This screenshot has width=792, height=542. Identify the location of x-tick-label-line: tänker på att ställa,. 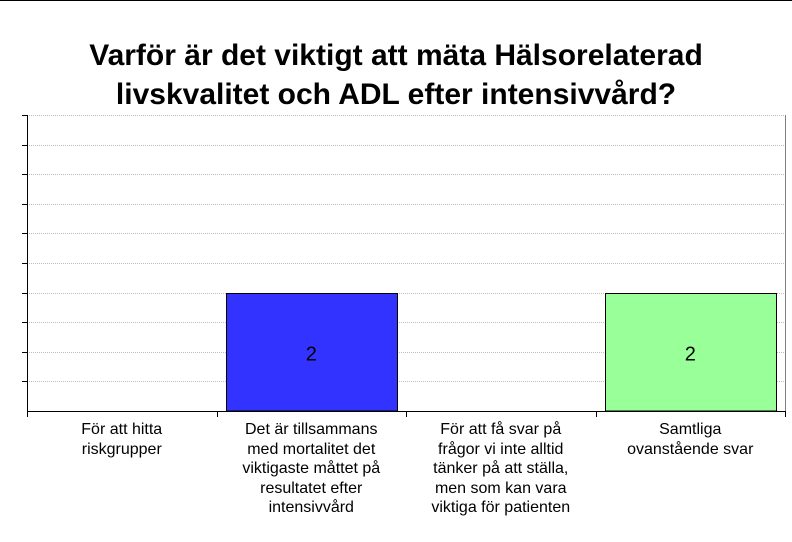
(501, 468).